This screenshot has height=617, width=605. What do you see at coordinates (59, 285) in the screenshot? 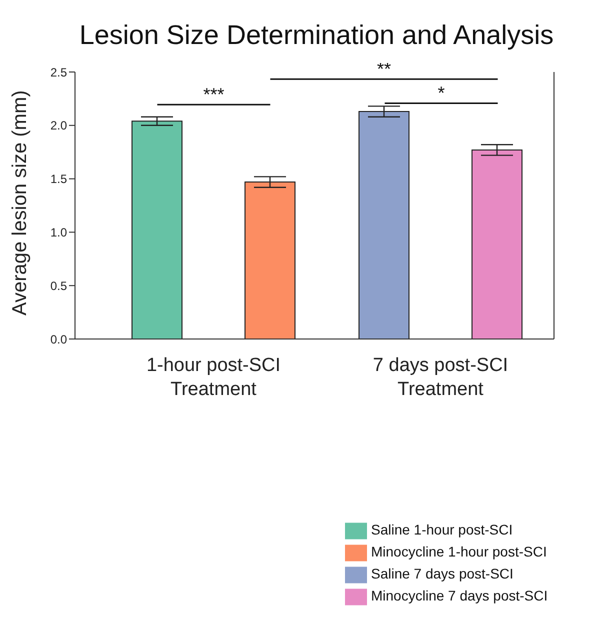
I see `y-tick-label: 0.5` at bounding box center [59, 285].